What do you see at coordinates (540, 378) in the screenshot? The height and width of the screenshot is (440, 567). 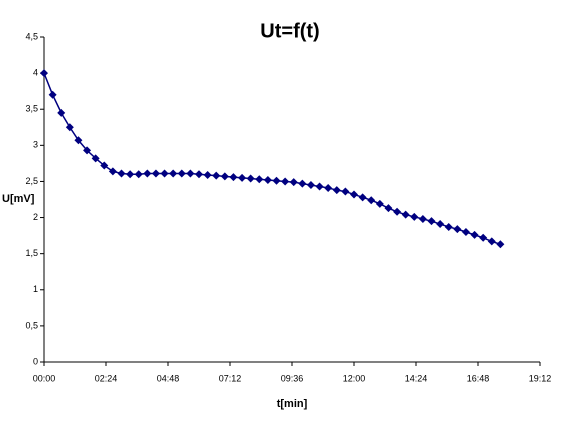 I see `x-tick-label: 19:12` at bounding box center [540, 378].